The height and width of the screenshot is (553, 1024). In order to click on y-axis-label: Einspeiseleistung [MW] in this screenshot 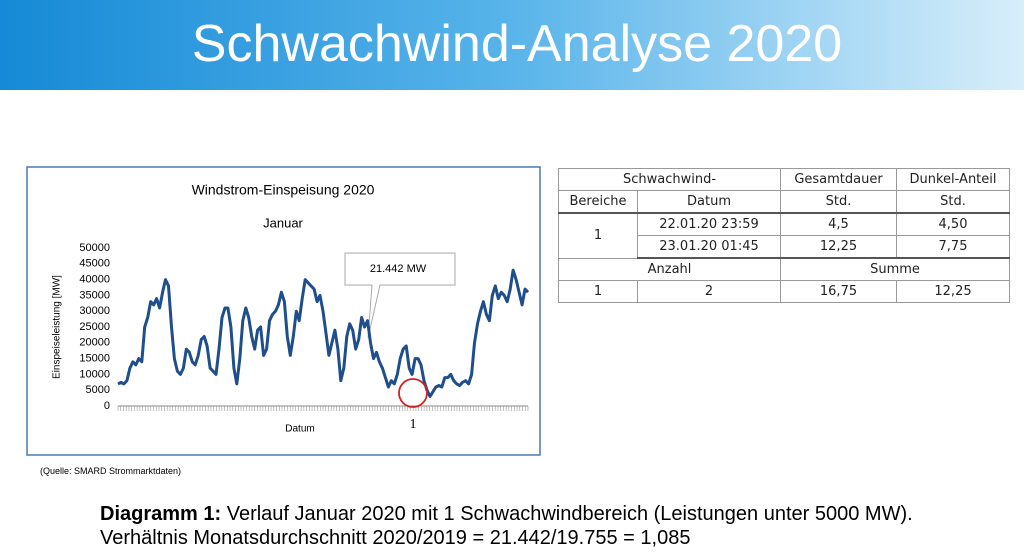, I will do `click(57, 327)`.